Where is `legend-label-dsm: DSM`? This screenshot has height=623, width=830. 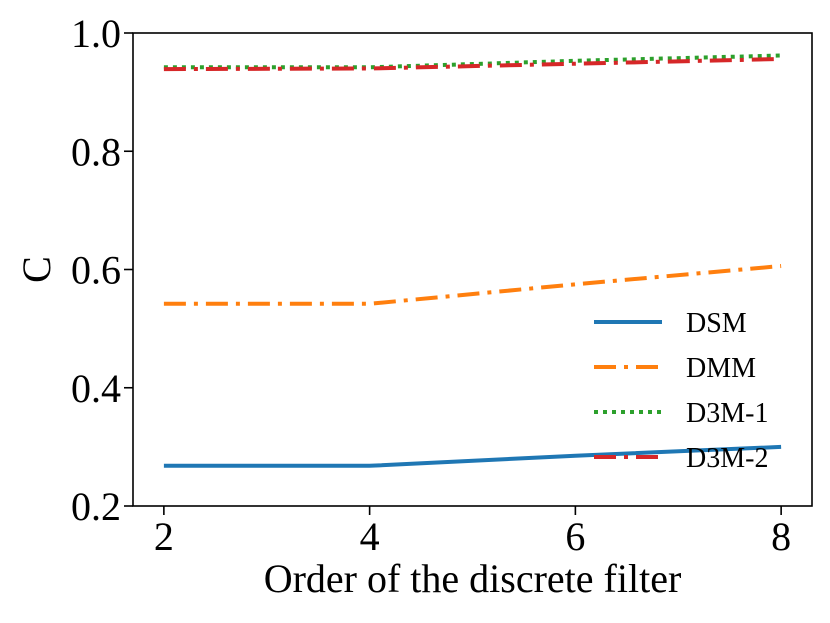
legend-label-dsm: DSM is located at coordinates (716, 323).